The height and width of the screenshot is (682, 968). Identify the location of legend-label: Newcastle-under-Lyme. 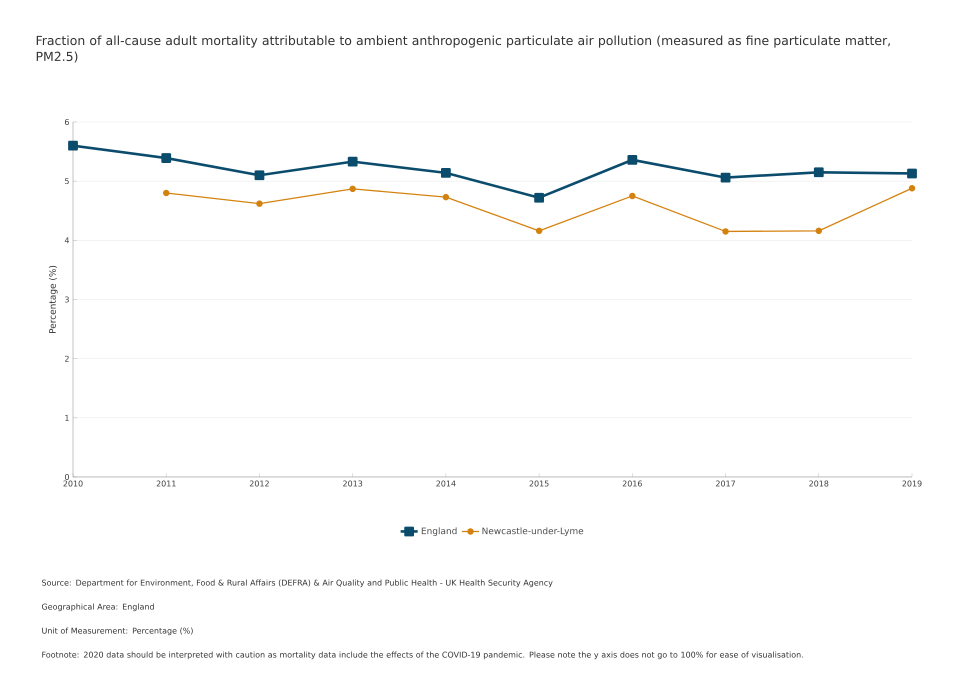
(533, 531).